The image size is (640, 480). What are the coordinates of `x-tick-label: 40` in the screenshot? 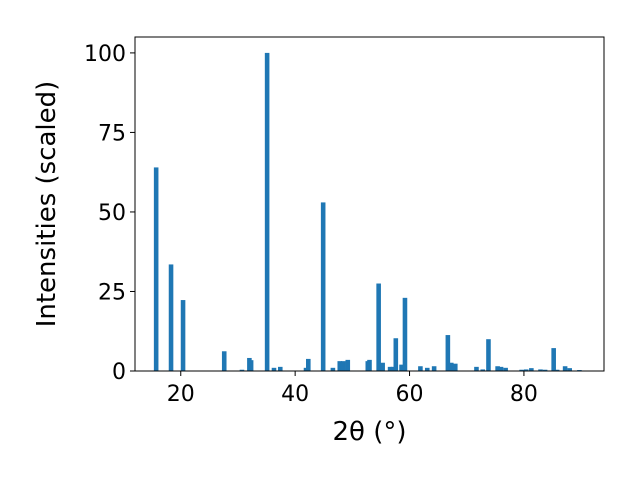 It's located at (295, 394).